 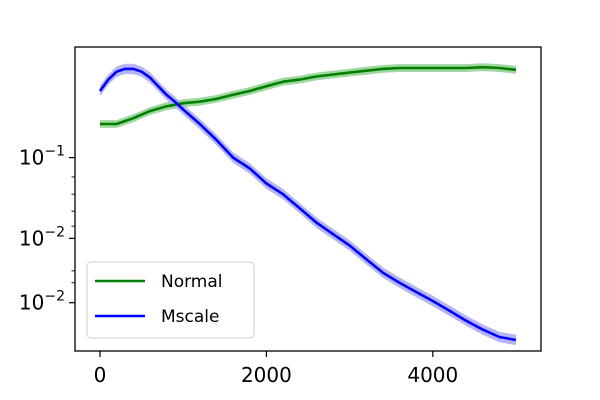 What do you see at coordinates (432, 375) in the screenshot?
I see `x-tick-label-4000: 4000` at bounding box center [432, 375].